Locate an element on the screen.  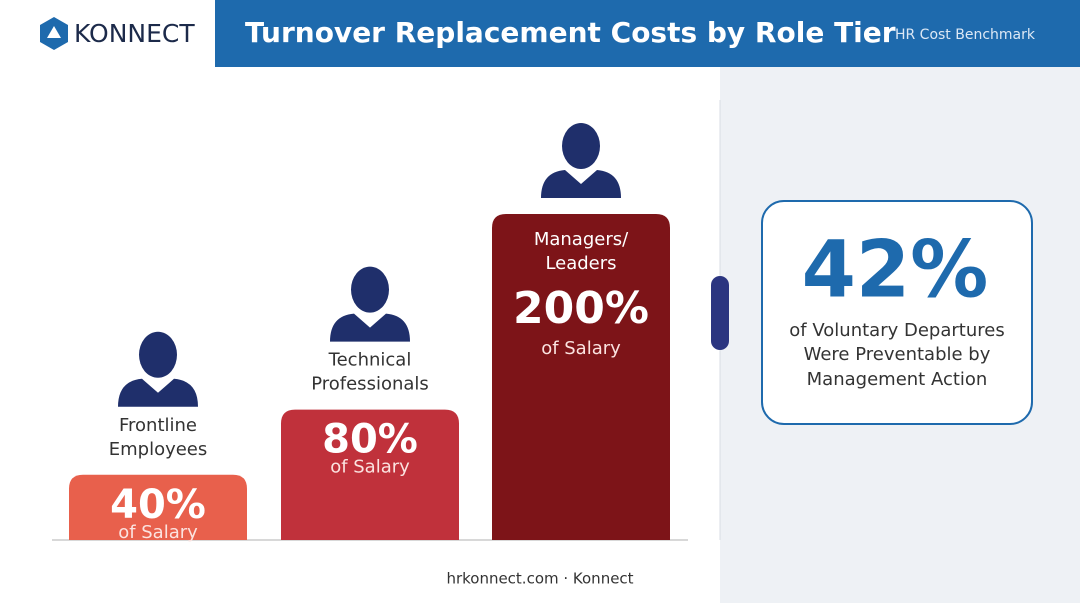
callout-text: Management Action is located at coordinates (897, 379).